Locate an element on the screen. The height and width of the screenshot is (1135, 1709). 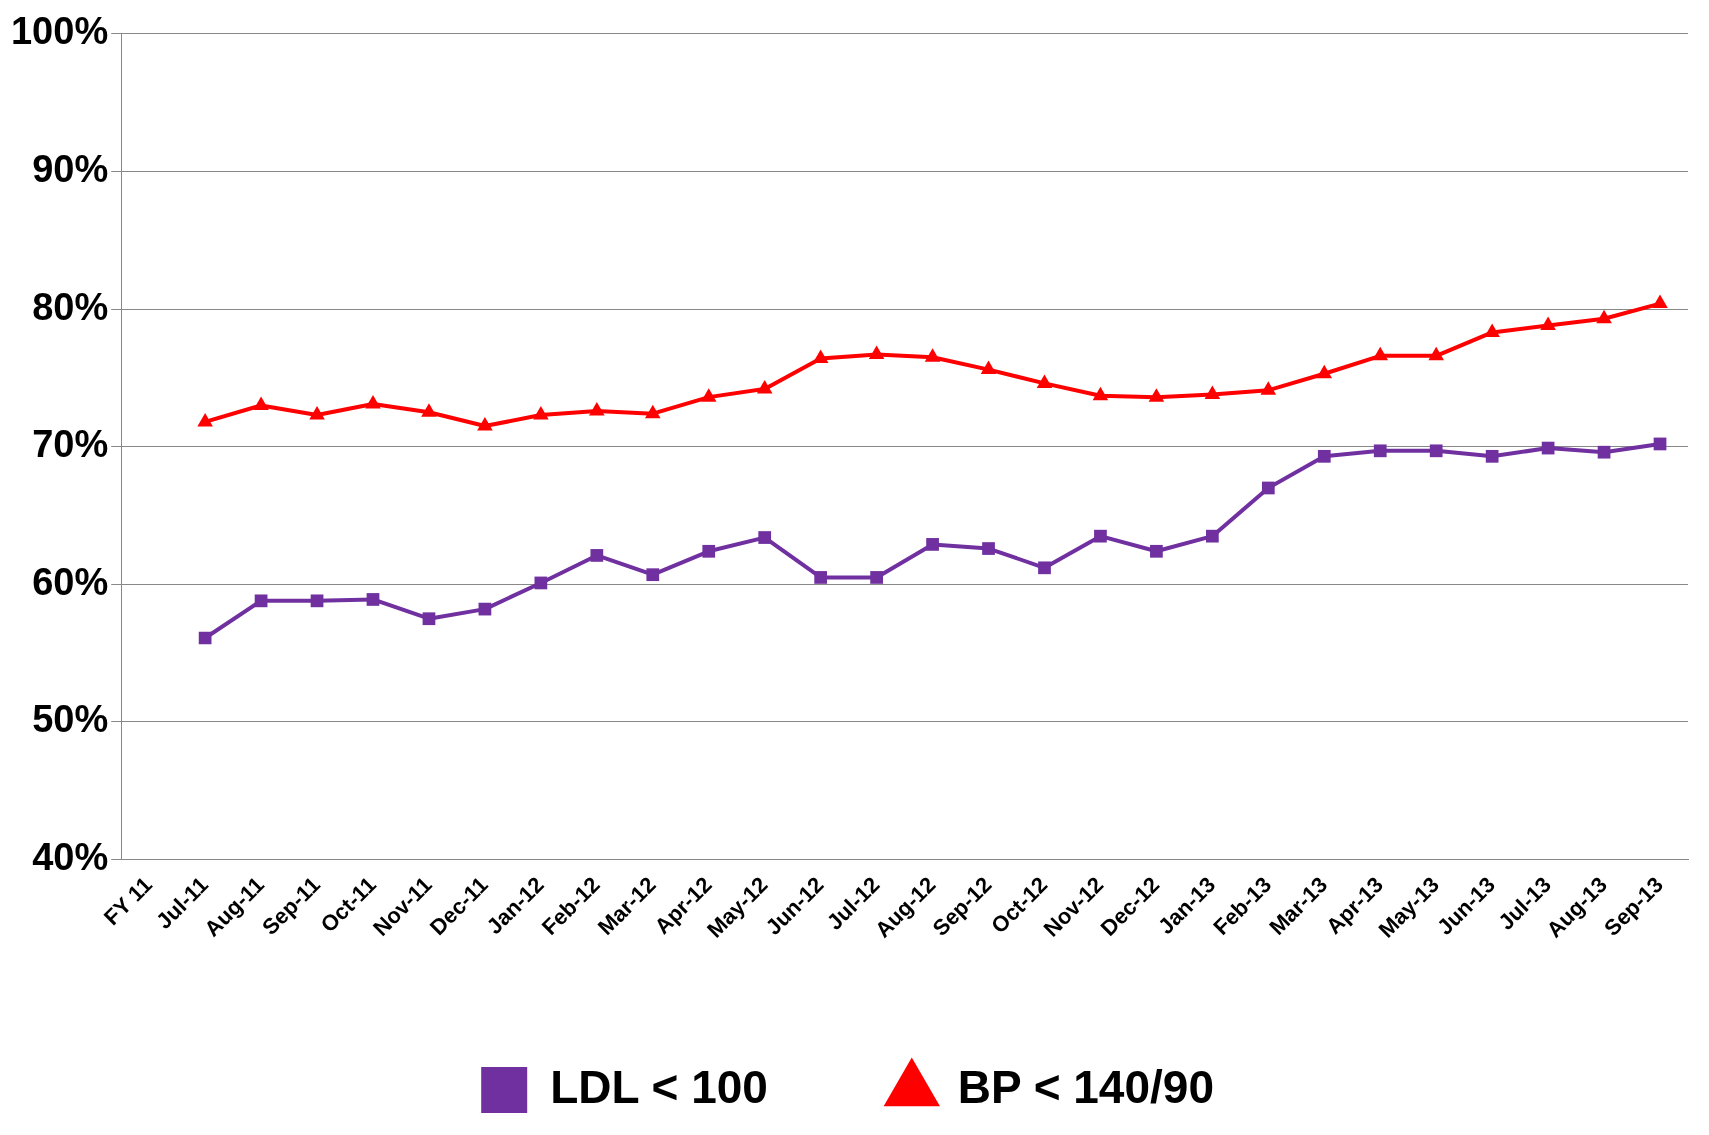
legend-label: BP < 140/90 is located at coordinates (1085, 1086).